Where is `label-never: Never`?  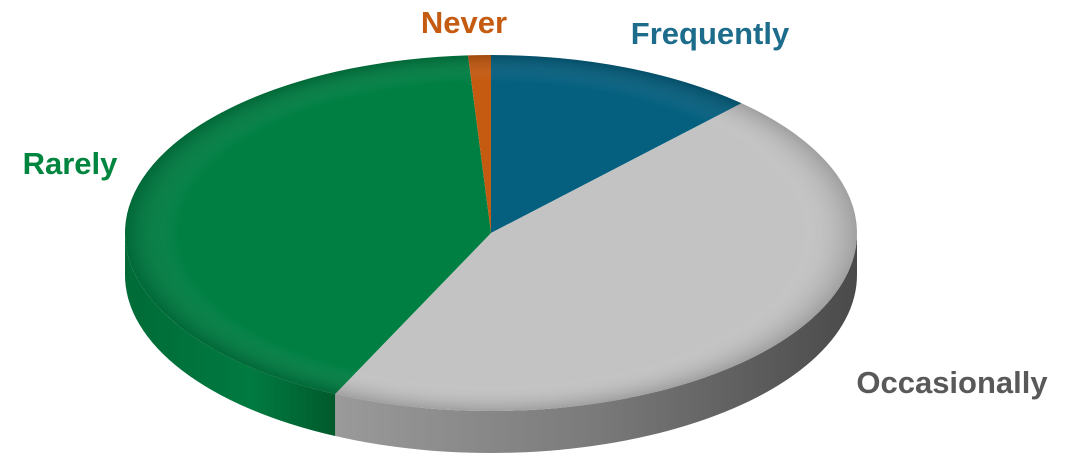 label-never: Never is located at coordinates (464, 22).